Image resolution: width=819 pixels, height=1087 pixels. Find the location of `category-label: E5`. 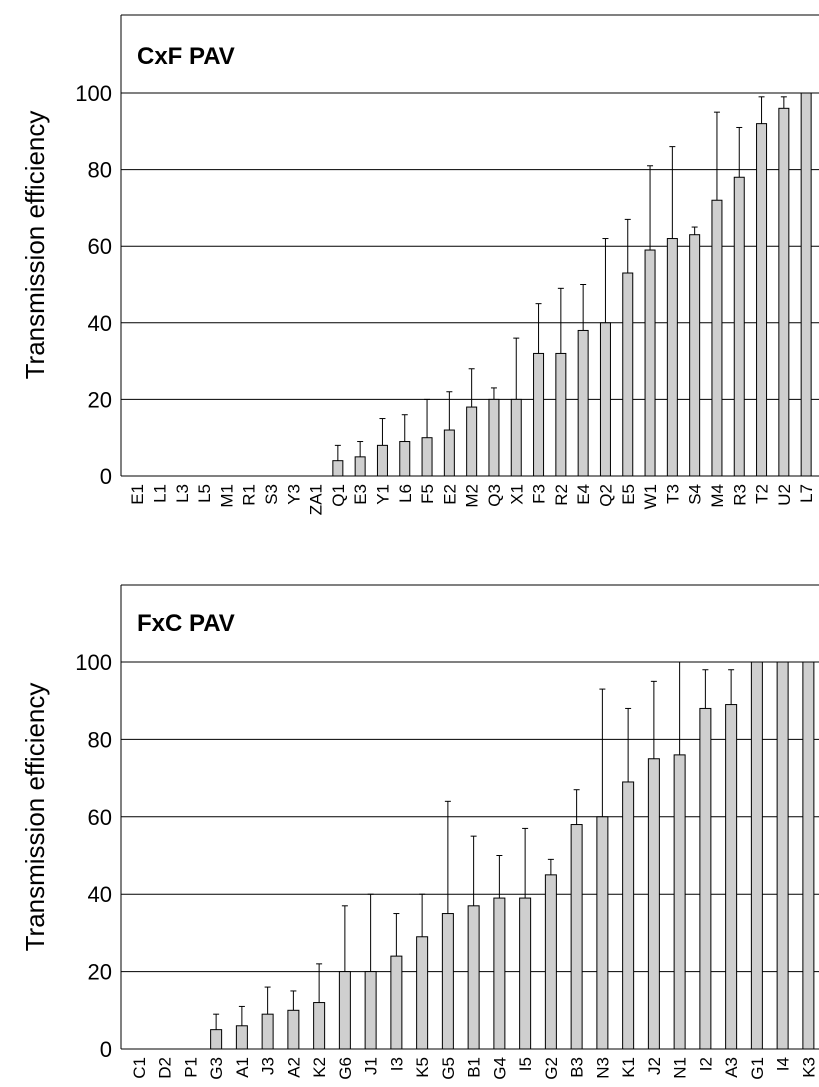

category-label: E5 is located at coordinates (628, 494).